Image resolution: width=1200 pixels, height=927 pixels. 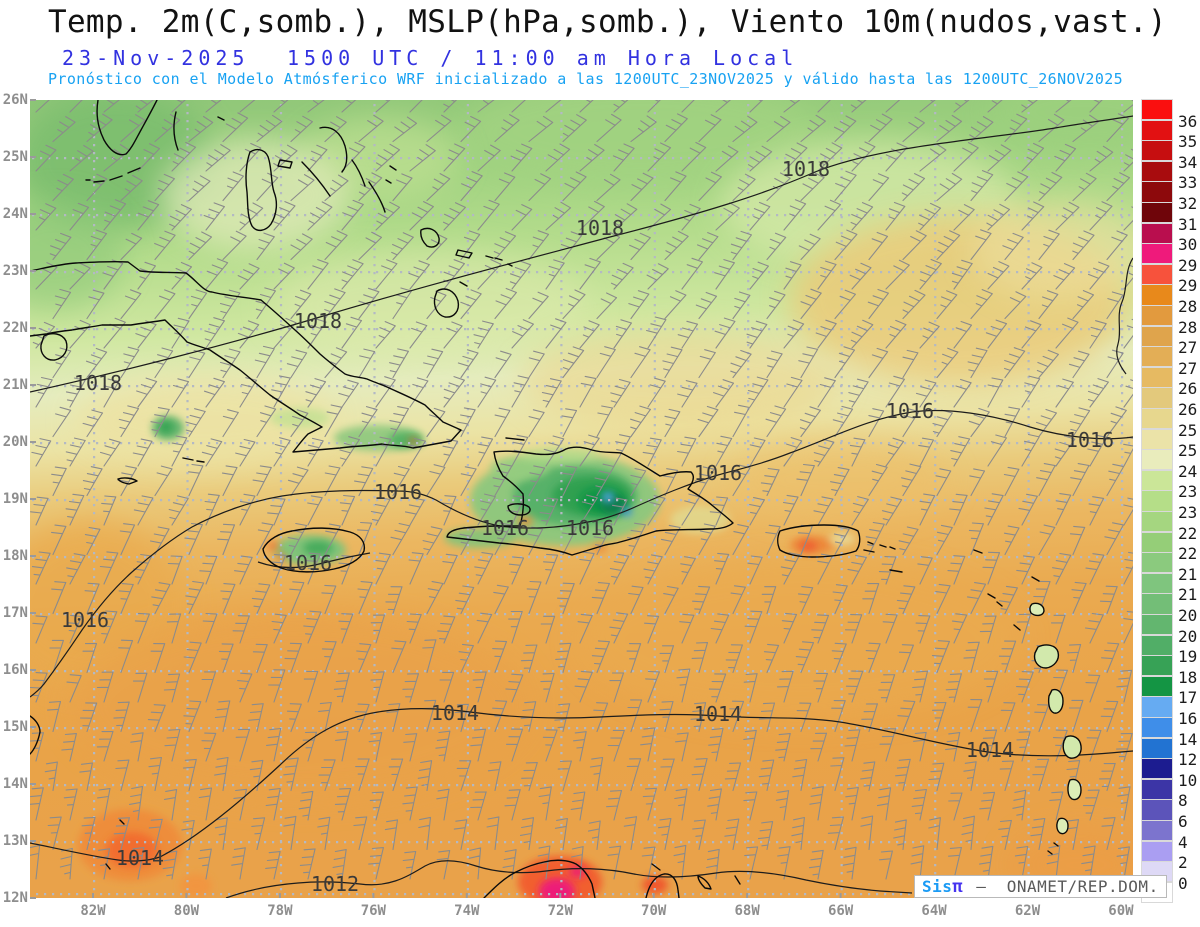 What do you see at coordinates (1189, 306) in the screenshot?
I see `colorbar-label: 28.5` at bounding box center [1189, 306].